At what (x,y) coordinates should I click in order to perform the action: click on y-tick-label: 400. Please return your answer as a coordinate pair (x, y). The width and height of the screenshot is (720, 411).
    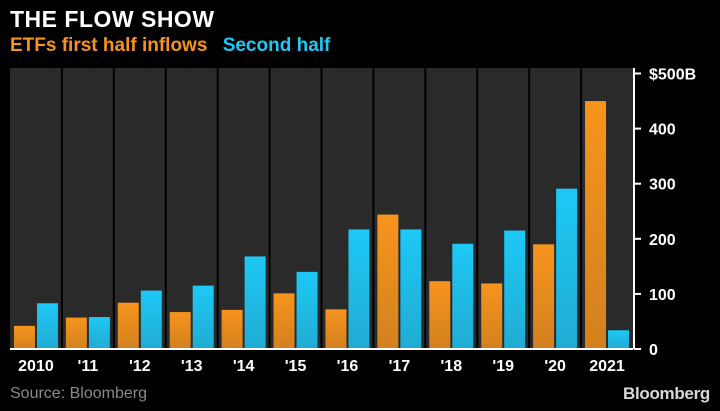
    Looking at the image, I should click on (662, 130).